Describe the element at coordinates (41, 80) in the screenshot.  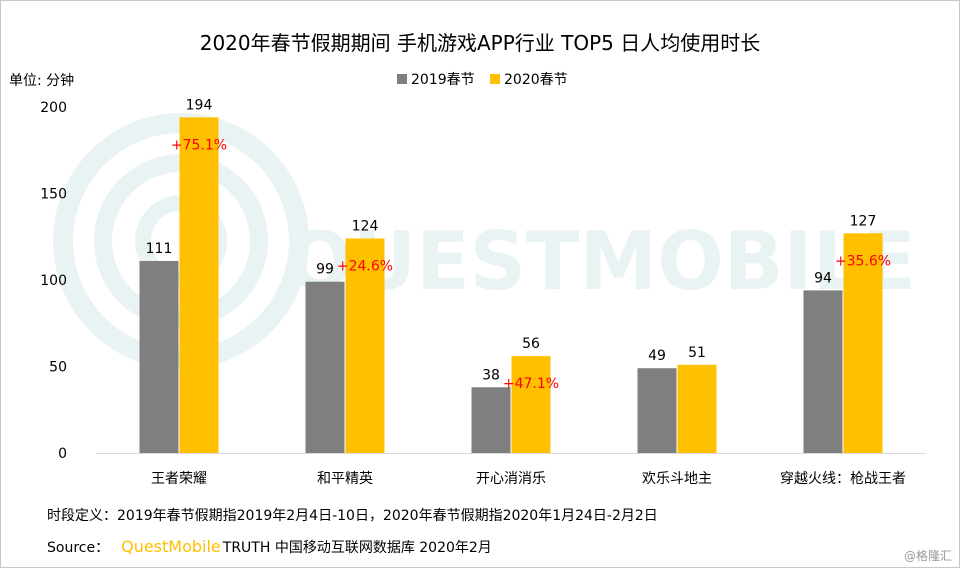
I see `unit-label: 单位: 分钟` at that location.